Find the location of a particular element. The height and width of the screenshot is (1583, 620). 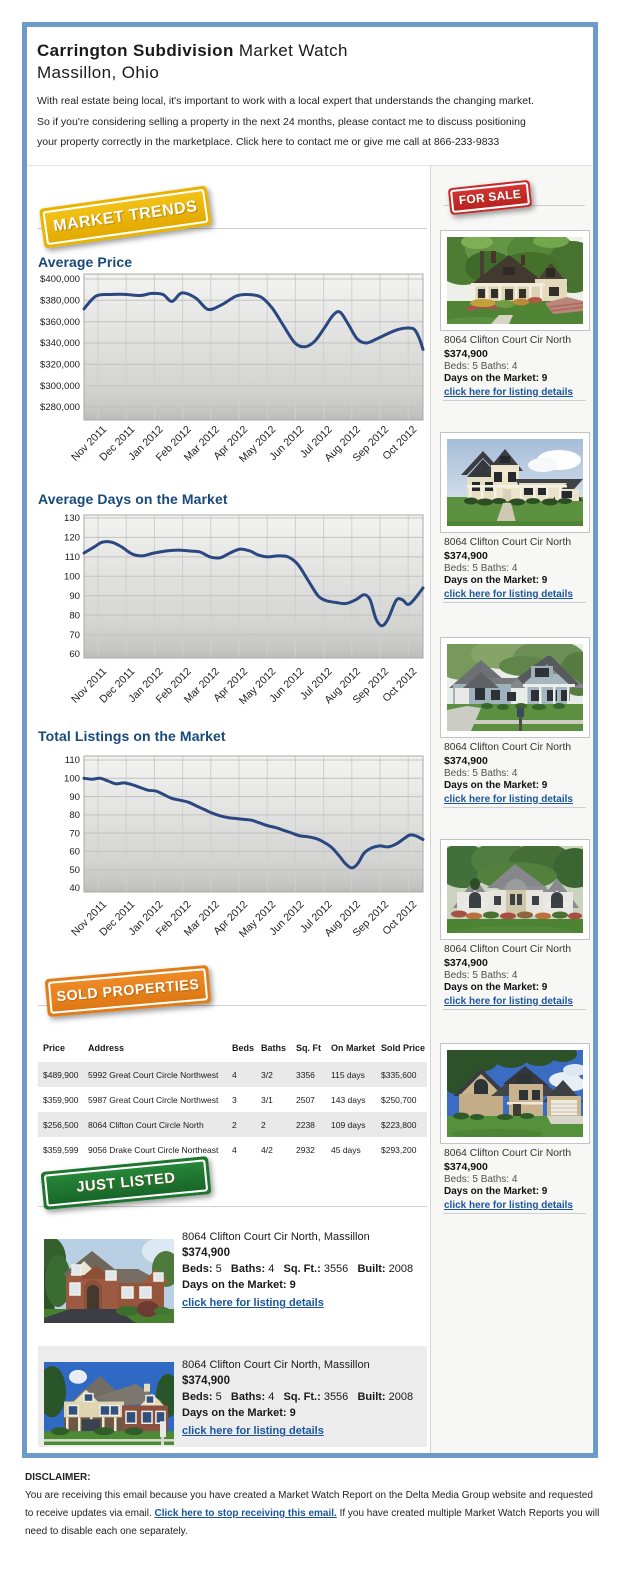

svg-text: 50 is located at coordinates (74, 870).